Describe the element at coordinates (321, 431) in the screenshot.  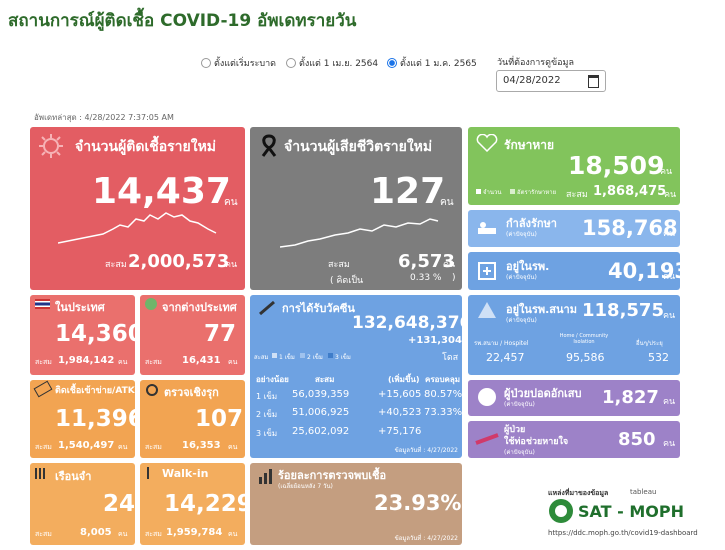
I see `row-total: 25,602,092` at that location.